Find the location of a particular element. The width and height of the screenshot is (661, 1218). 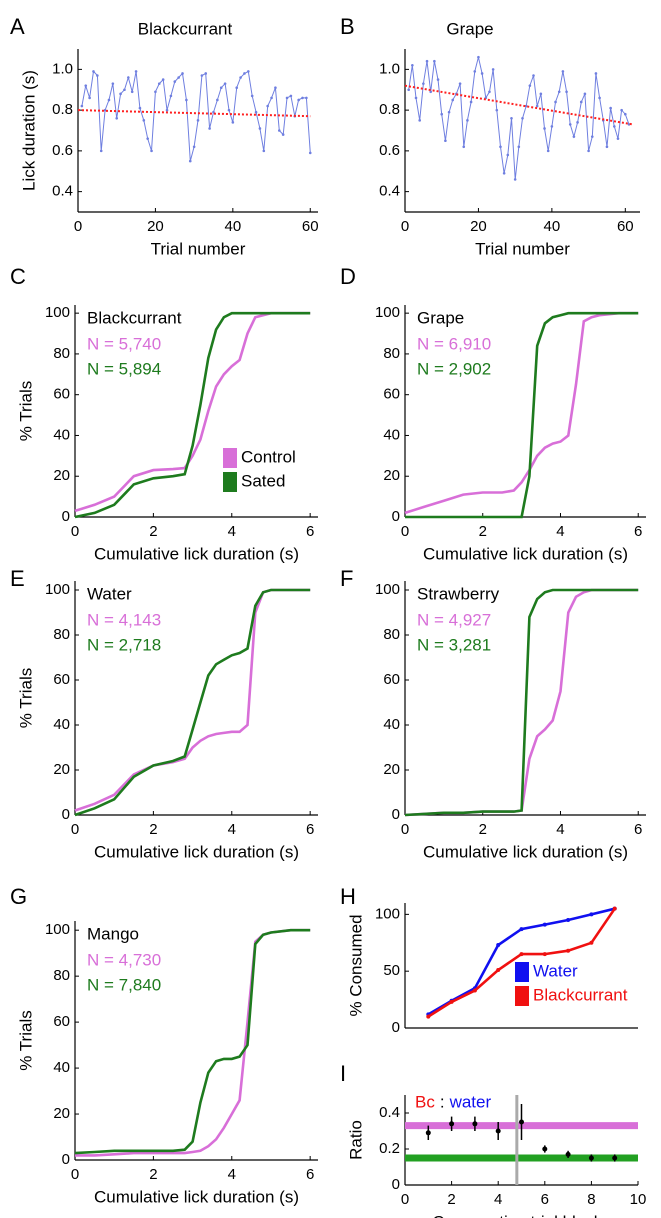

x-tick-label: 20 is located at coordinates (478, 226).